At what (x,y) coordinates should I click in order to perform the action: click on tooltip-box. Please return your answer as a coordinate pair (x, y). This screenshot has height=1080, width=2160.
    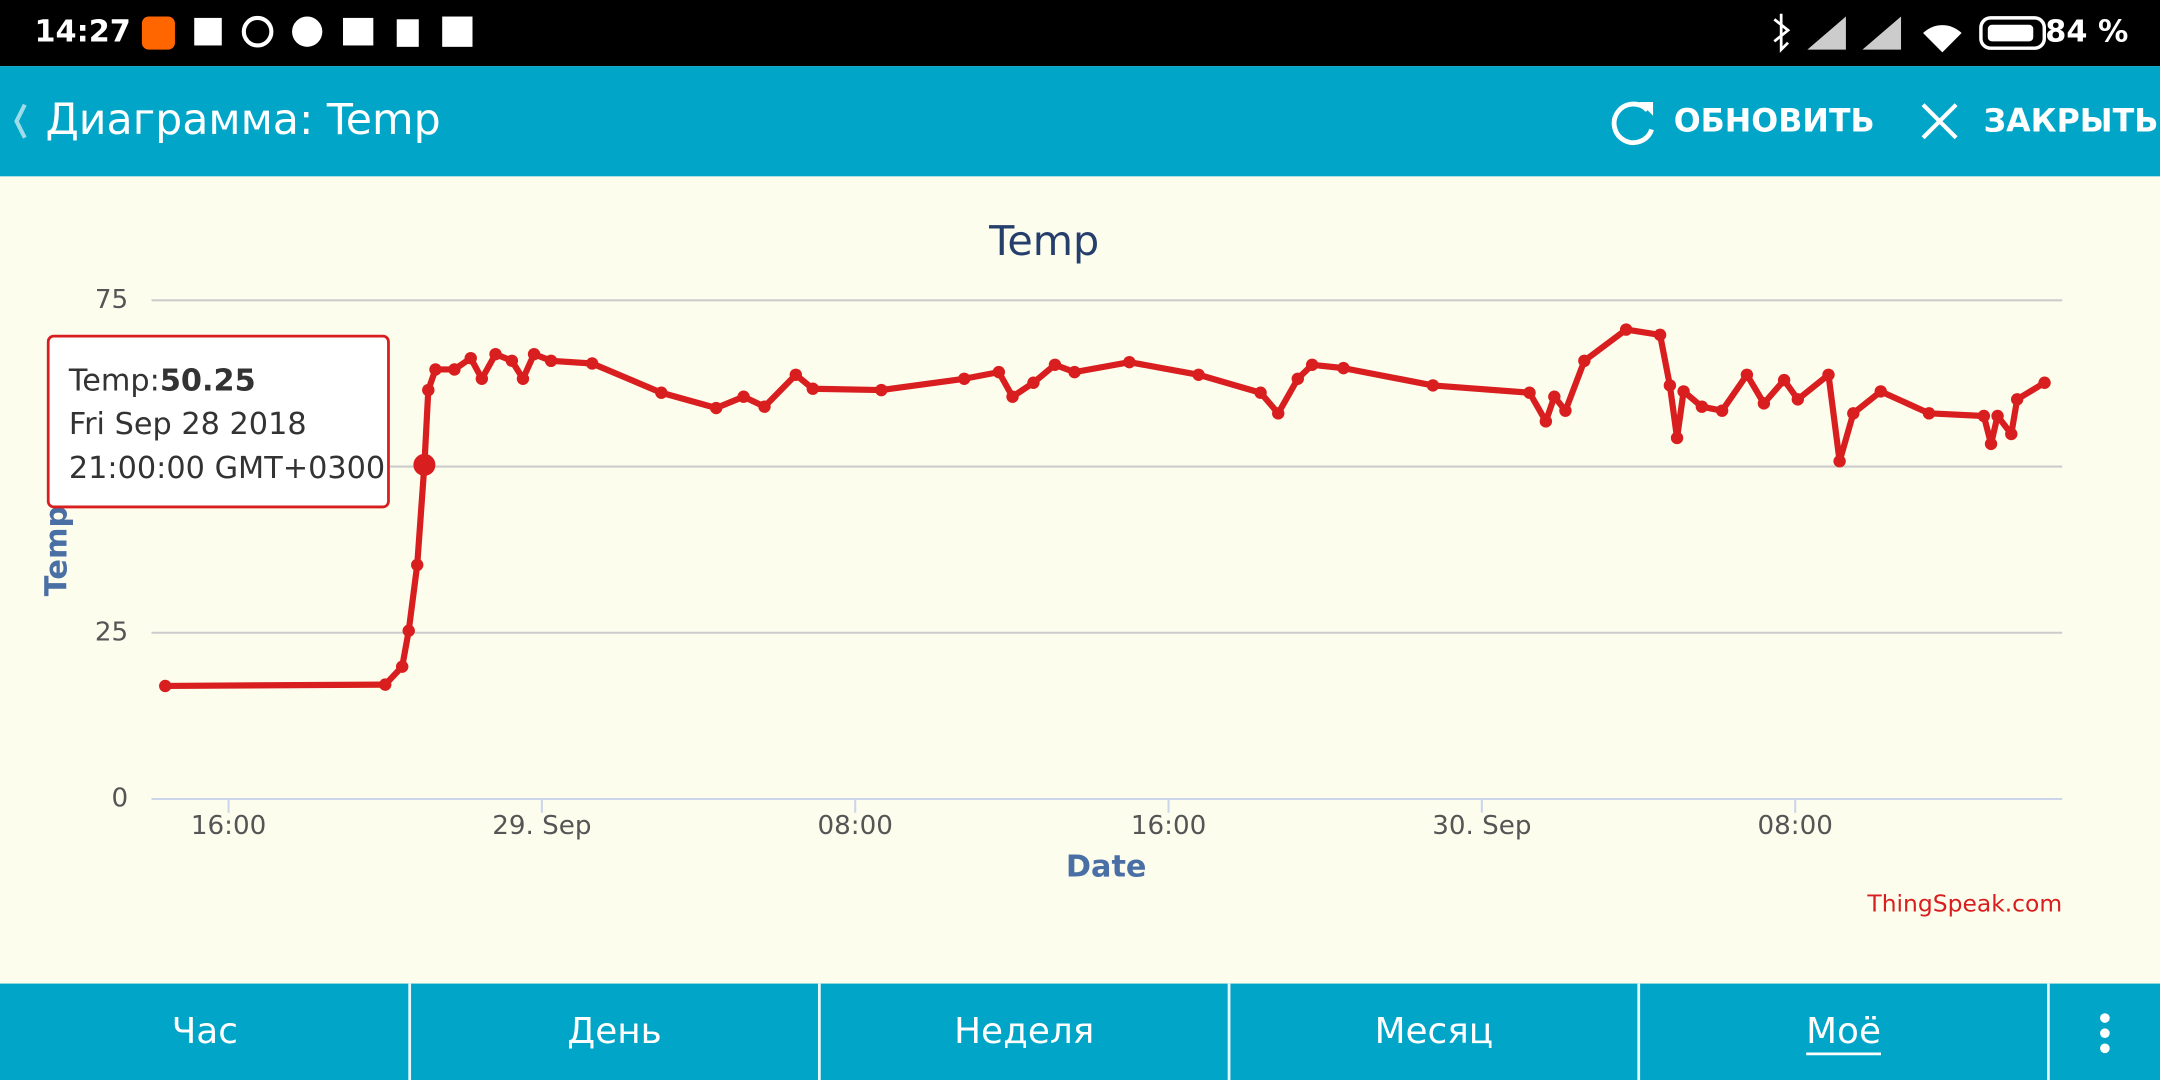
    Looking at the image, I should click on (218, 421).